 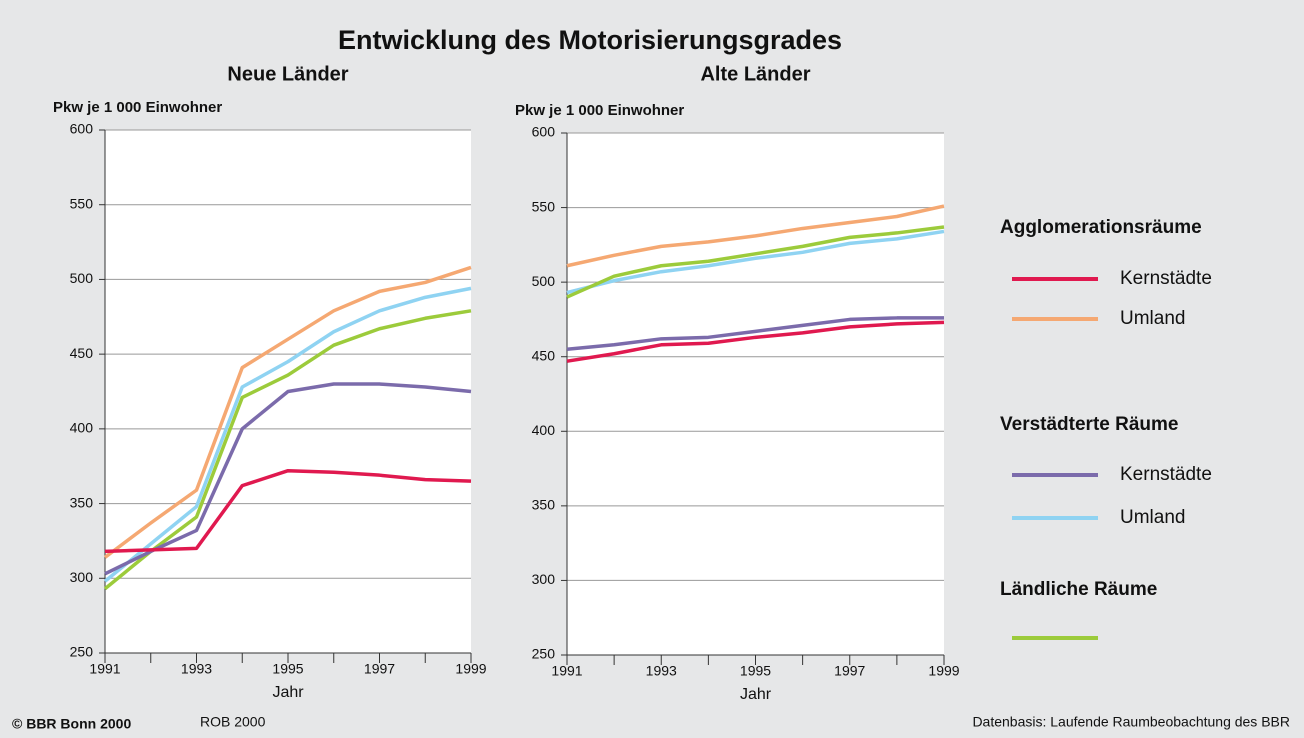 What do you see at coordinates (71, 724) in the screenshot?
I see `copyright: © BBR Bonn 2000` at bounding box center [71, 724].